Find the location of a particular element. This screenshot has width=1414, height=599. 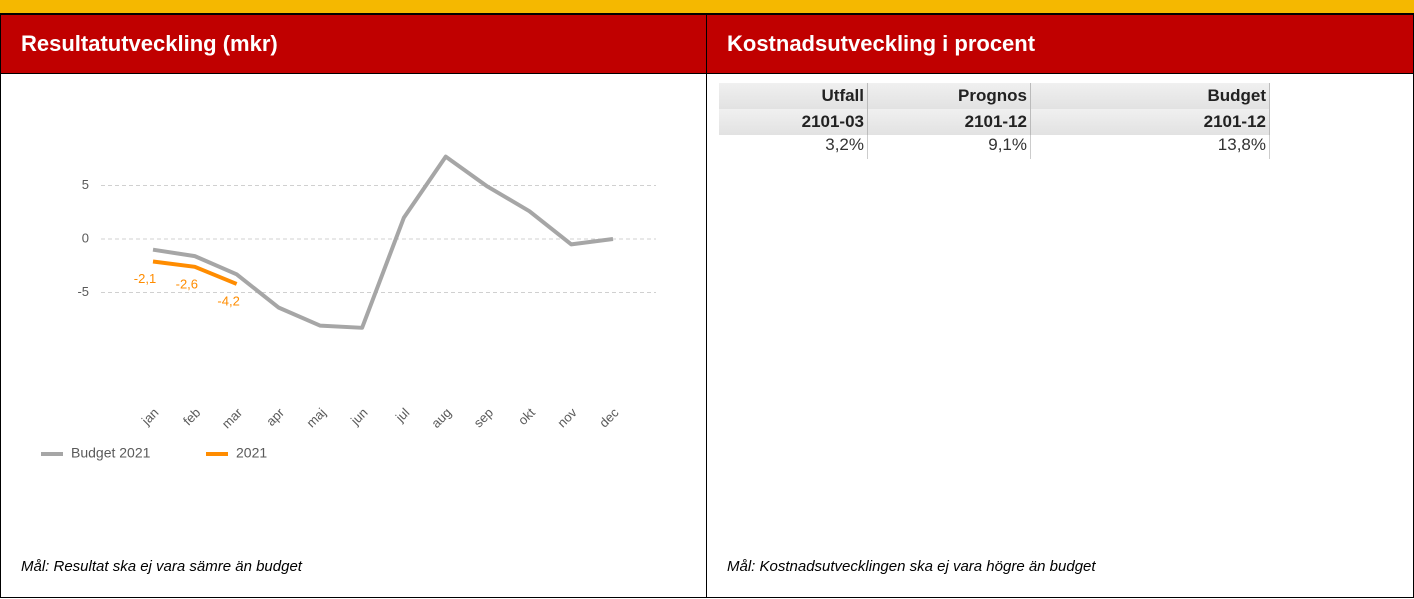

header-cell: Utfall is located at coordinates (793, 96).